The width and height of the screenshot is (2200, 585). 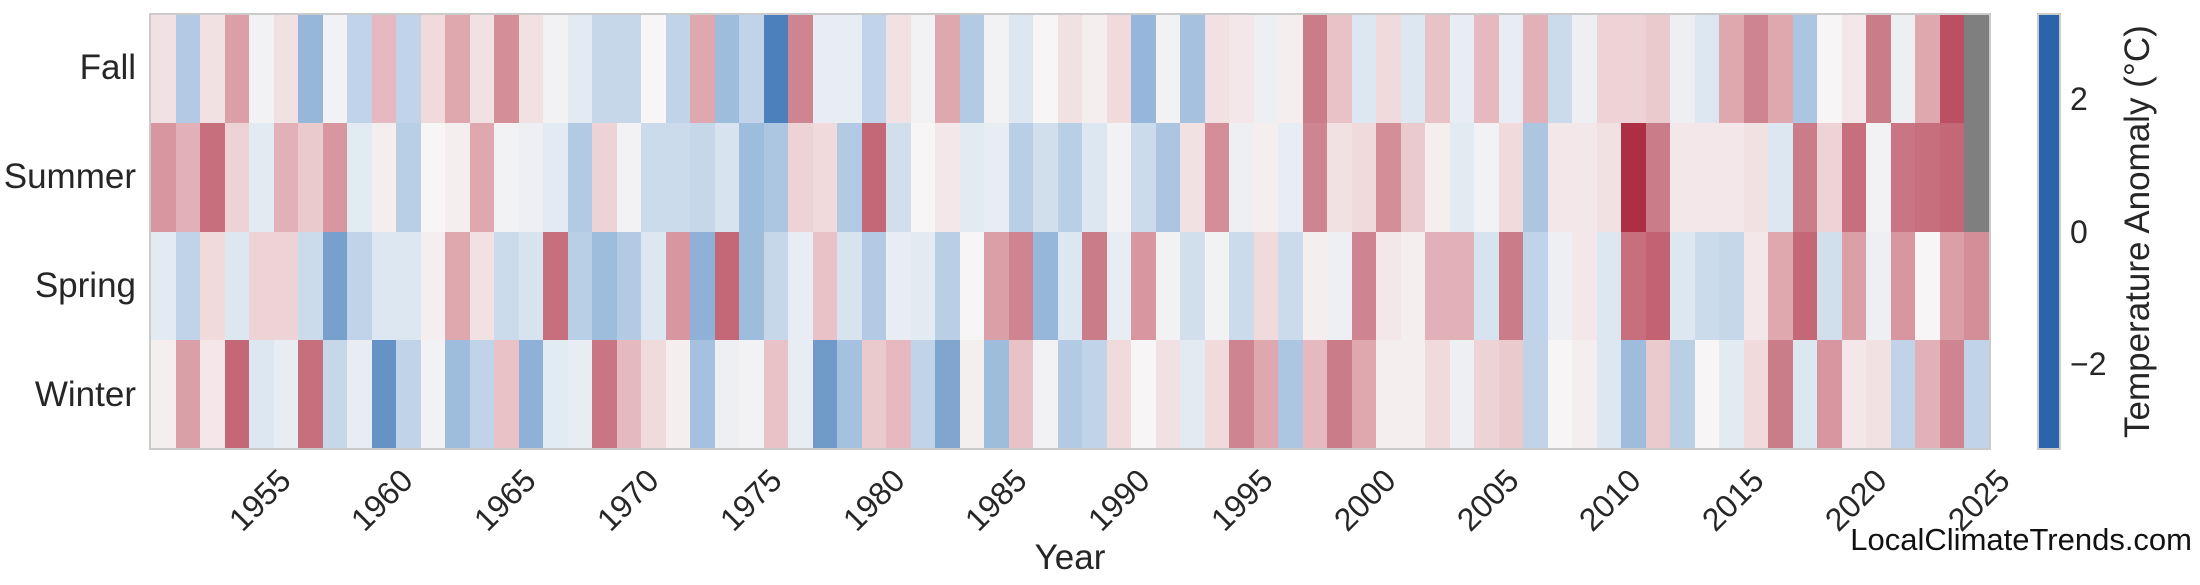 I want to click on x-tick-label: 2000, so click(x=1364, y=500).